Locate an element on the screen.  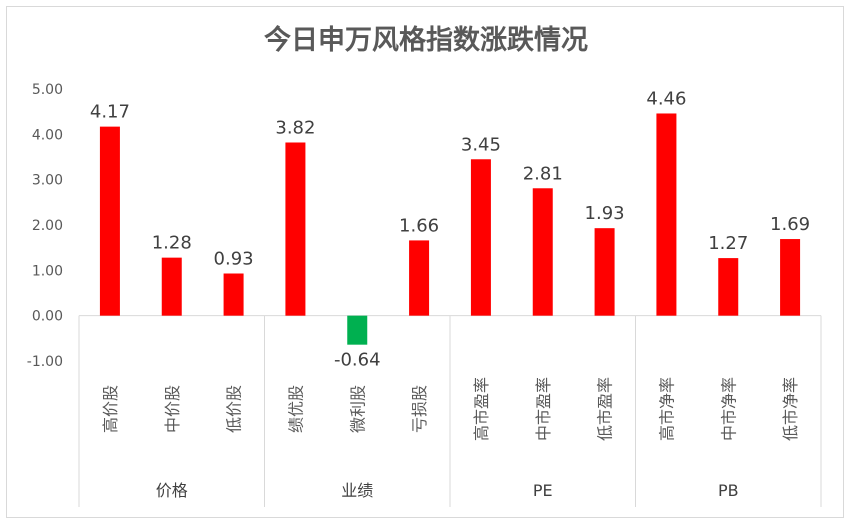
category-label: 高价股 is located at coordinates (110, 409).